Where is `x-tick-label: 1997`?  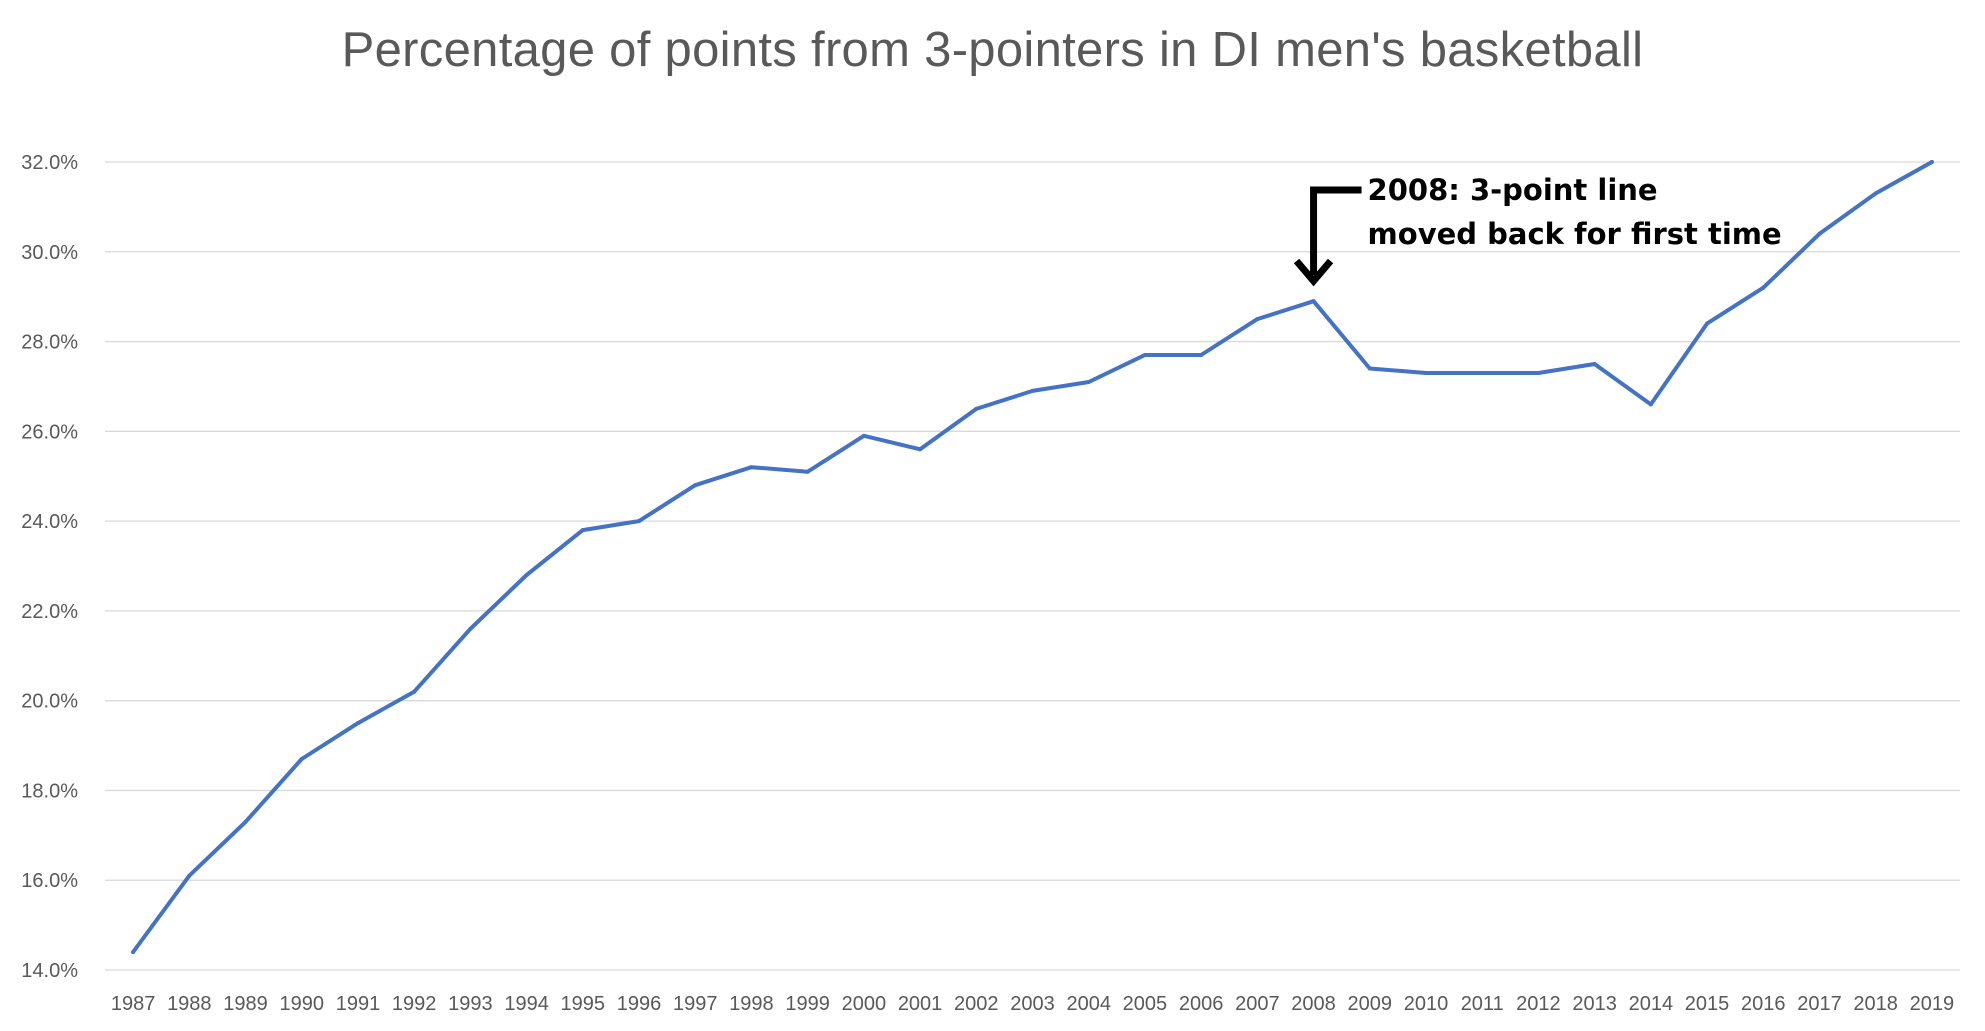 x-tick-label: 1997 is located at coordinates (695, 1004).